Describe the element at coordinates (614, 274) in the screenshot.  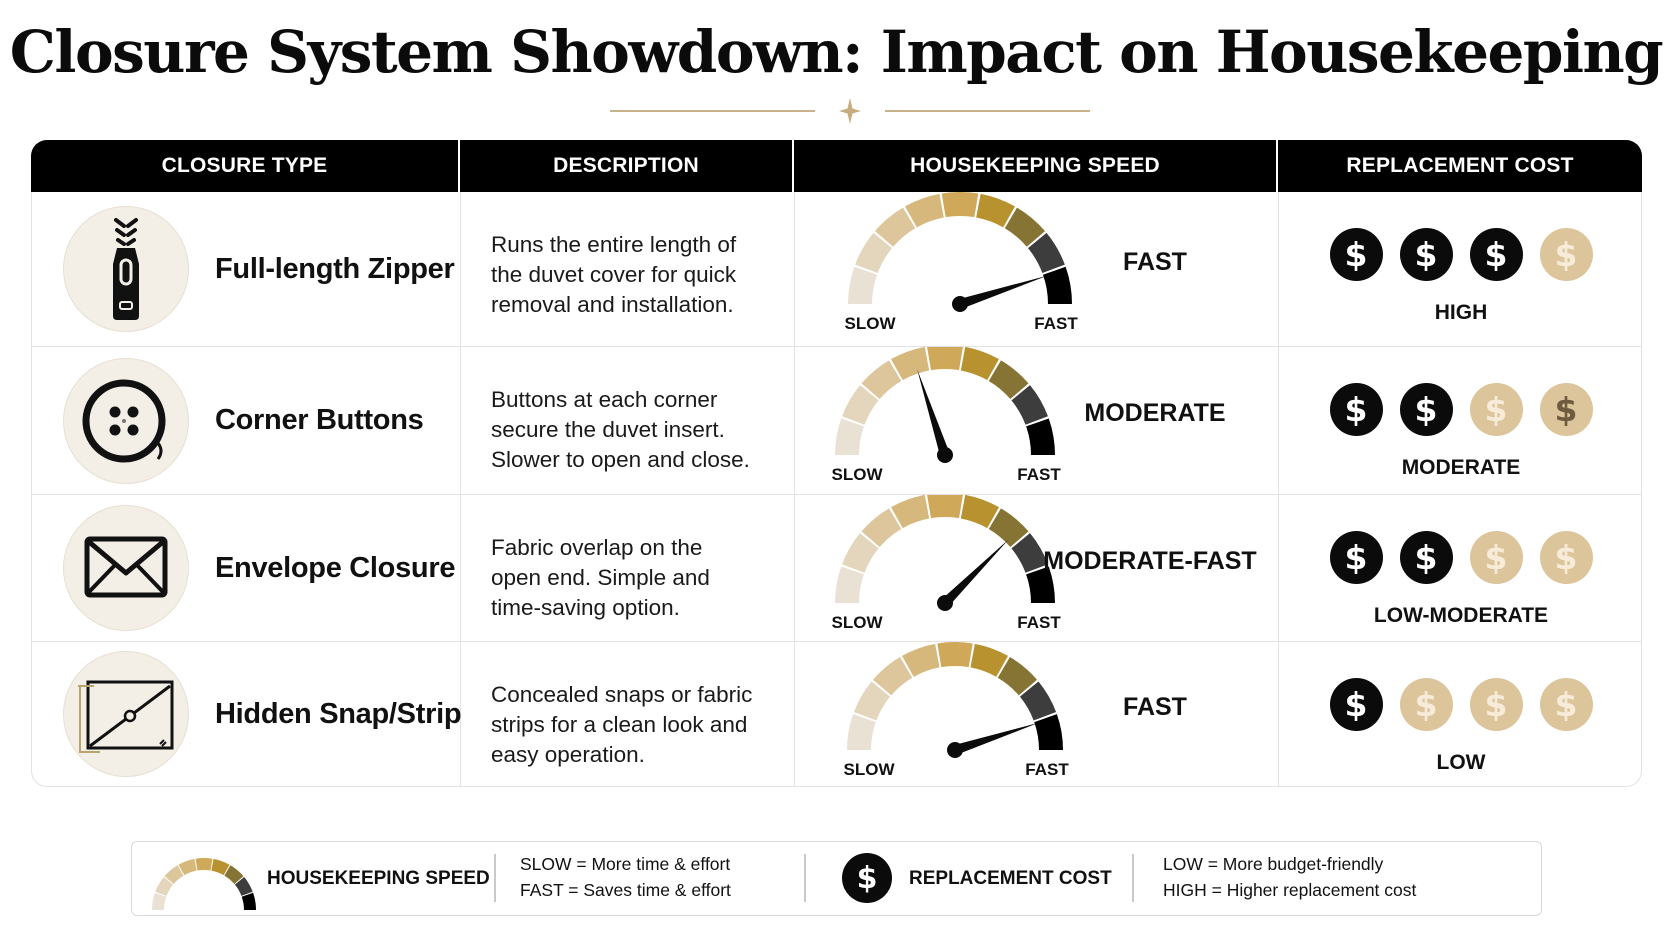
I see `description-line: the duvet cover for quick` at that location.